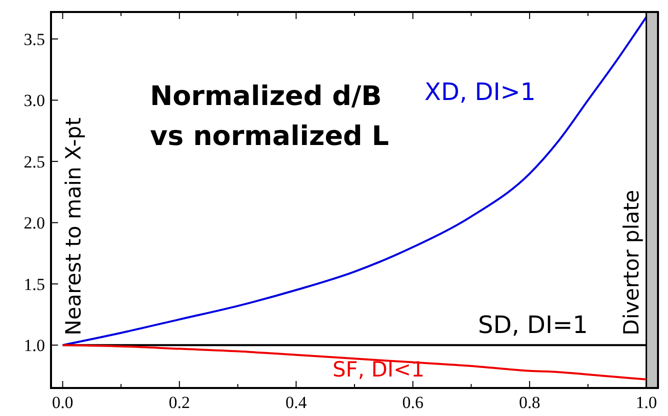 This screenshot has height=416, width=668. What do you see at coordinates (34, 223) in the screenshot?
I see `y-tick-label: 2.0` at bounding box center [34, 223].